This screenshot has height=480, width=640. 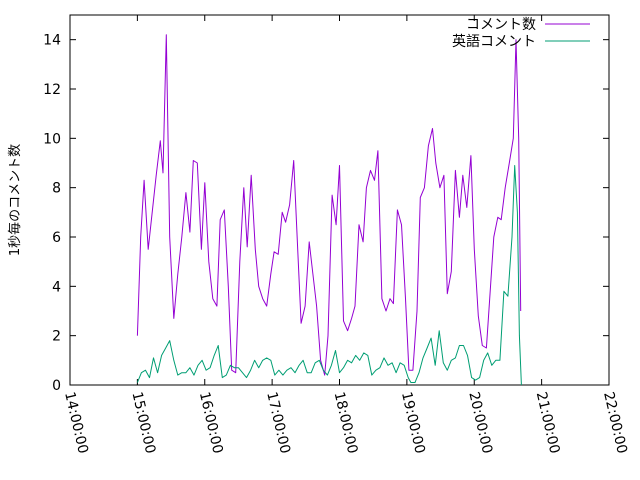 I want to click on x-tick-label: 16:00:00, so click(x=211, y=422).